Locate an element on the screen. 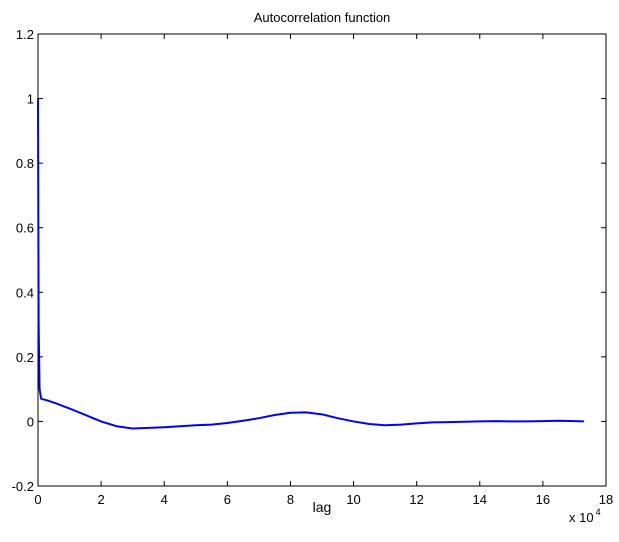  y-tick-label: 1 is located at coordinates (30, 99).